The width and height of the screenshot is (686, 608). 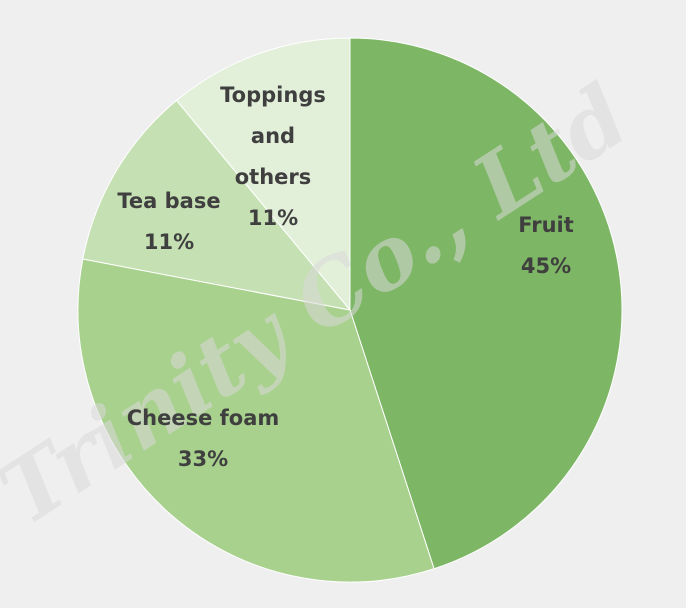 I want to click on slice-value-label: 45%, so click(x=546, y=266).